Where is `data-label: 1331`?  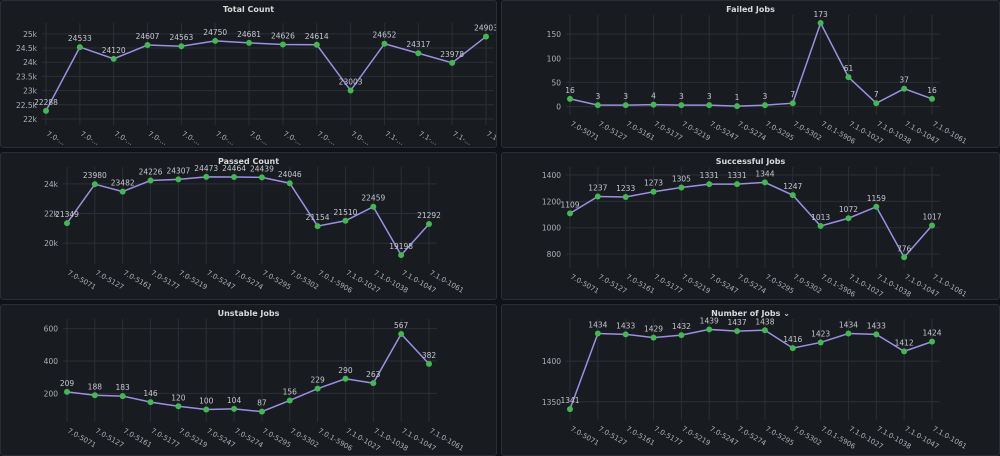
data-label: 1331 is located at coordinates (709, 175).